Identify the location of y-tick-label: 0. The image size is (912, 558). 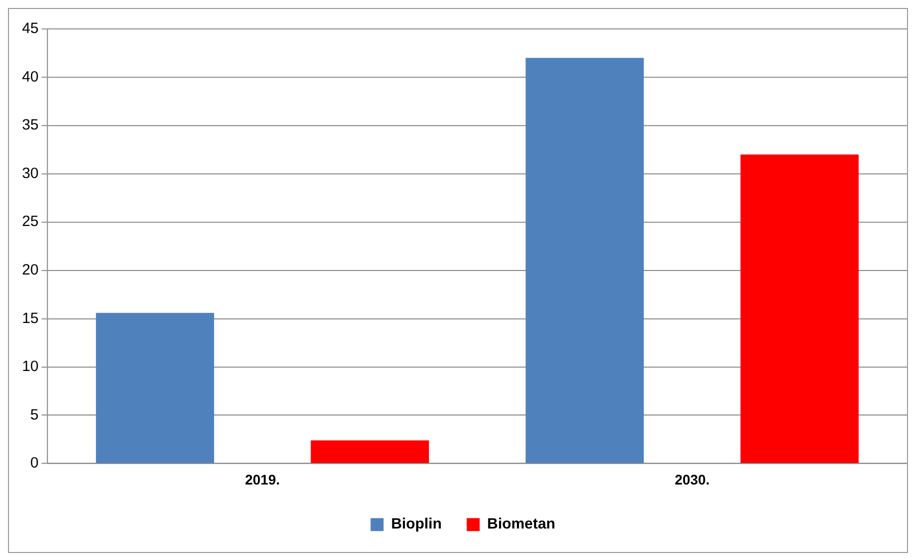
(34, 463).